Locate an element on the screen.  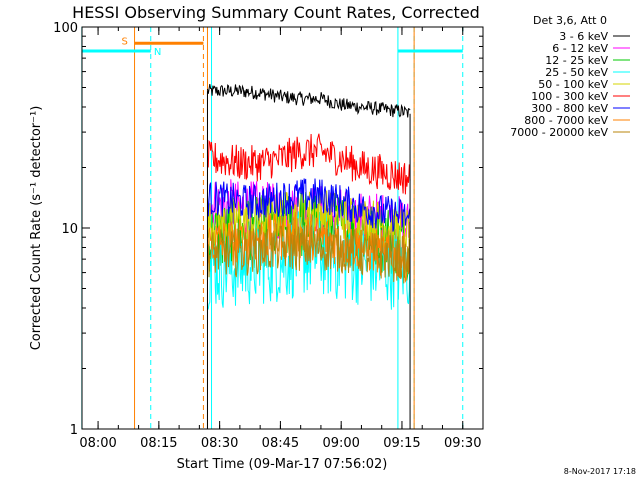
legend-label-8: 7000 - 20000 keV is located at coordinates (559, 132).